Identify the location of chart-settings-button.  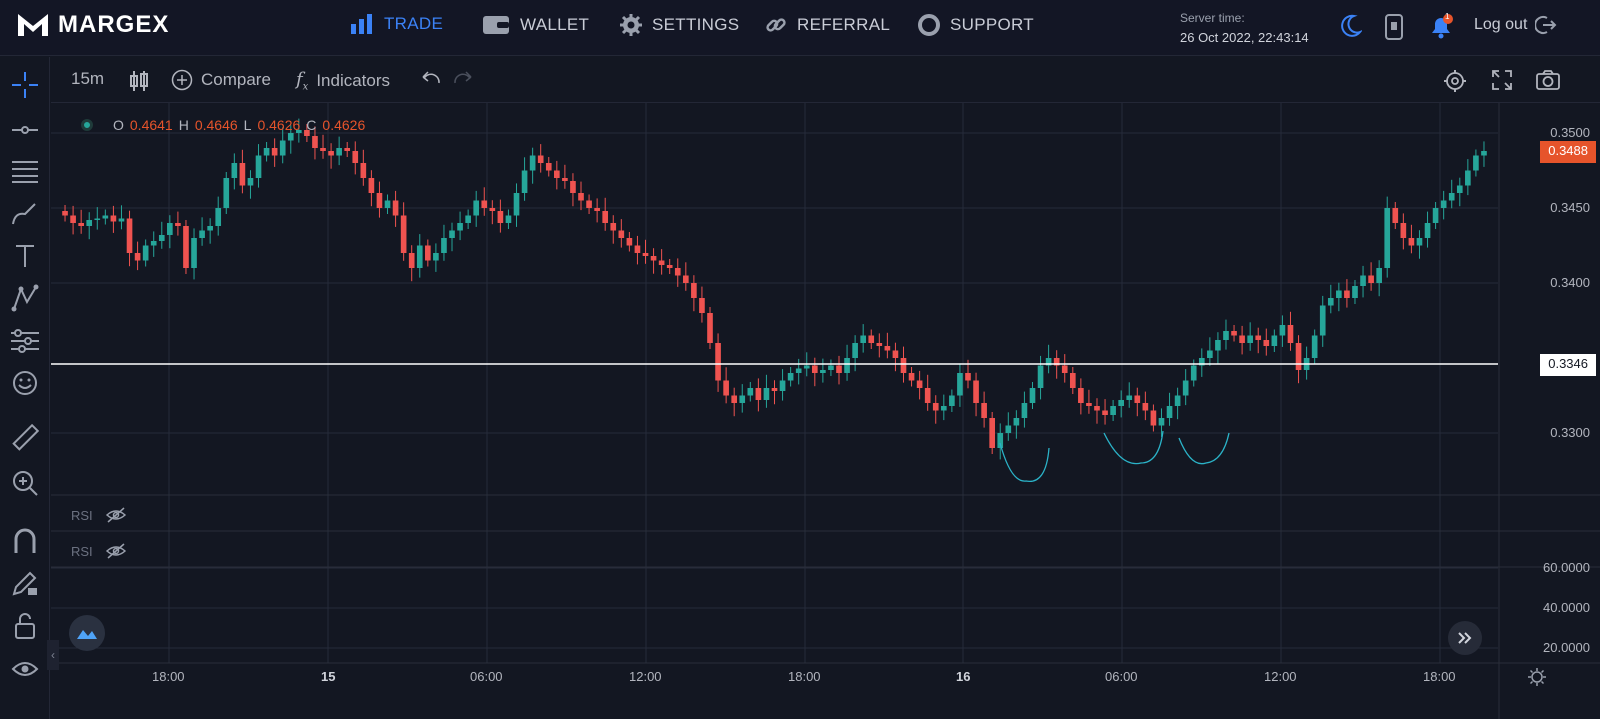
(1455, 81).